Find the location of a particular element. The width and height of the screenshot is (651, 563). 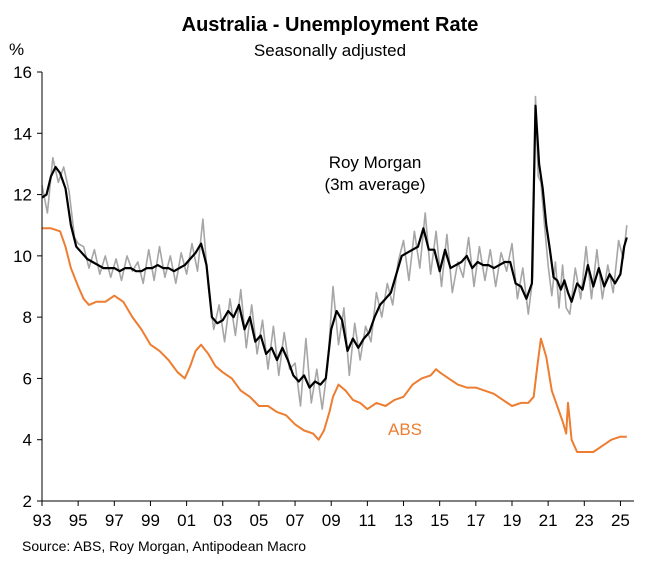

x-tick-label-15: 15 is located at coordinates (439, 520).